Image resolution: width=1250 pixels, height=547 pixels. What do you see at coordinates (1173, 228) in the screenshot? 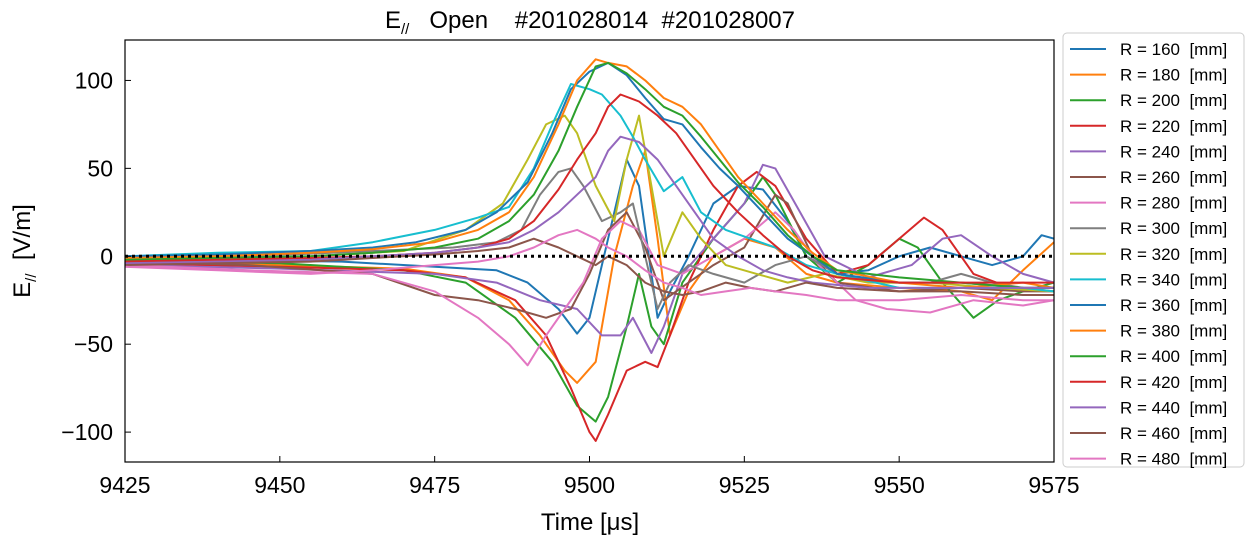
I see `legend-label-8: R = 300 [mm]` at bounding box center [1173, 228].